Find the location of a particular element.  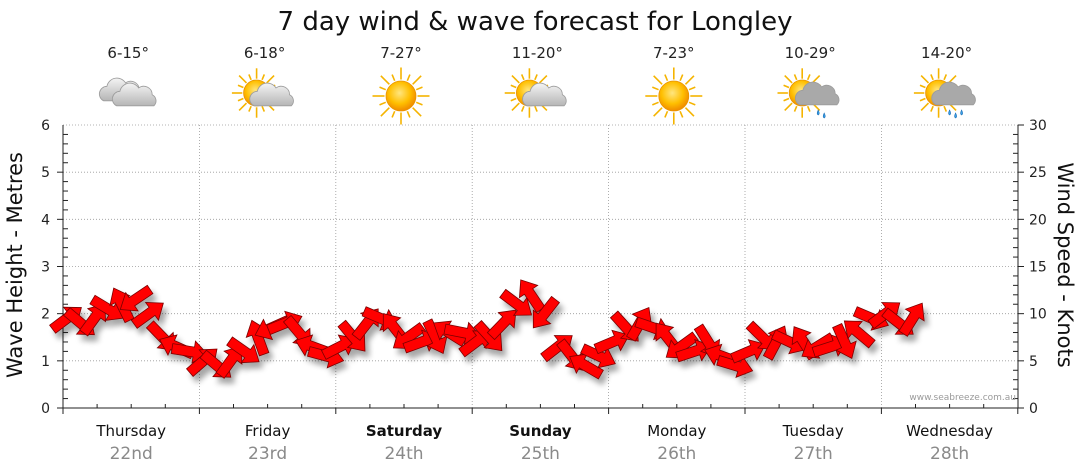

left-axis-label: Wave Height - Metres is located at coordinates (15, 265).